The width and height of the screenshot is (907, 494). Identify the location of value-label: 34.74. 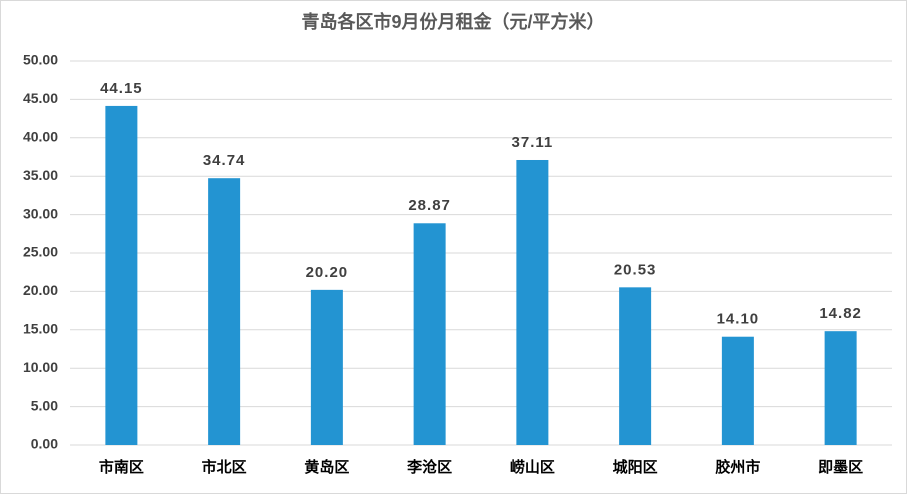
(224, 160).